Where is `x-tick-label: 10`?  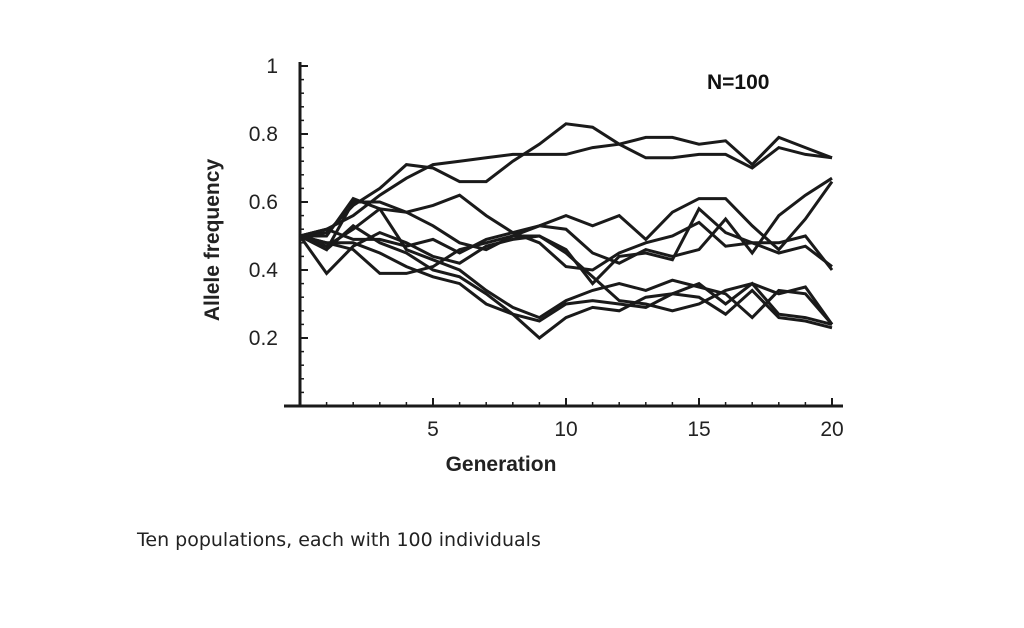
x-tick-label: 10 is located at coordinates (565, 429).